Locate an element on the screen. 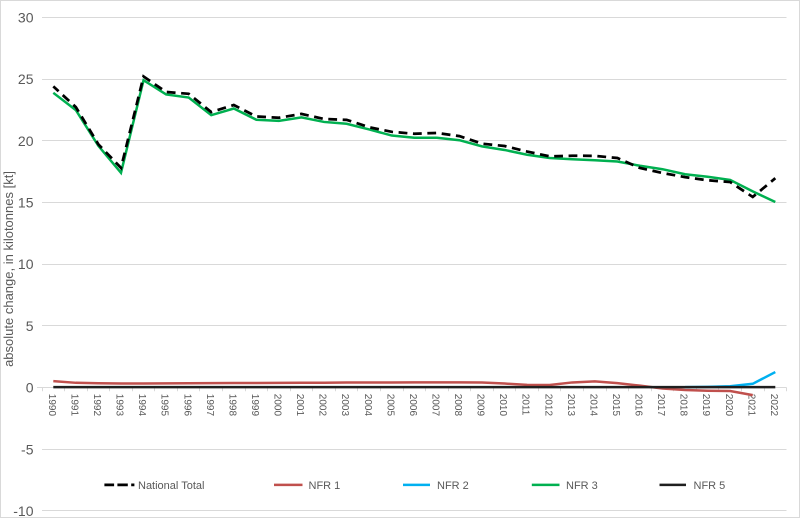 The height and width of the screenshot is (518, 800). svg-text: 1999 is located at coordinates (254, 405).